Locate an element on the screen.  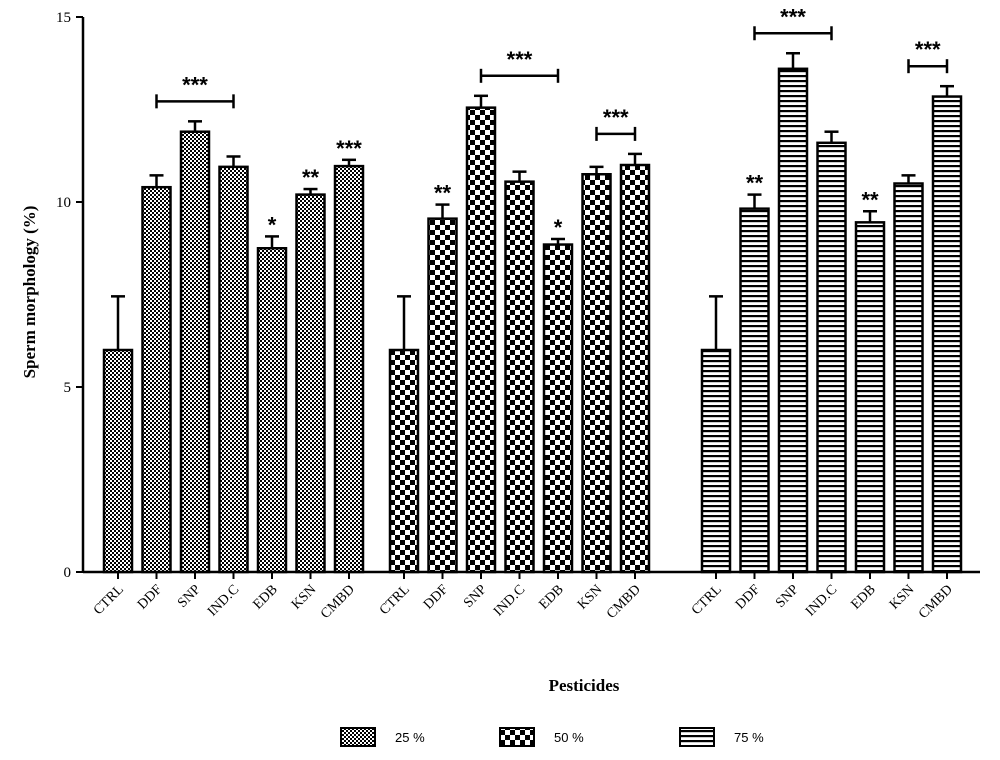
legend-item: 25 % is located at coordinates (382, 737).